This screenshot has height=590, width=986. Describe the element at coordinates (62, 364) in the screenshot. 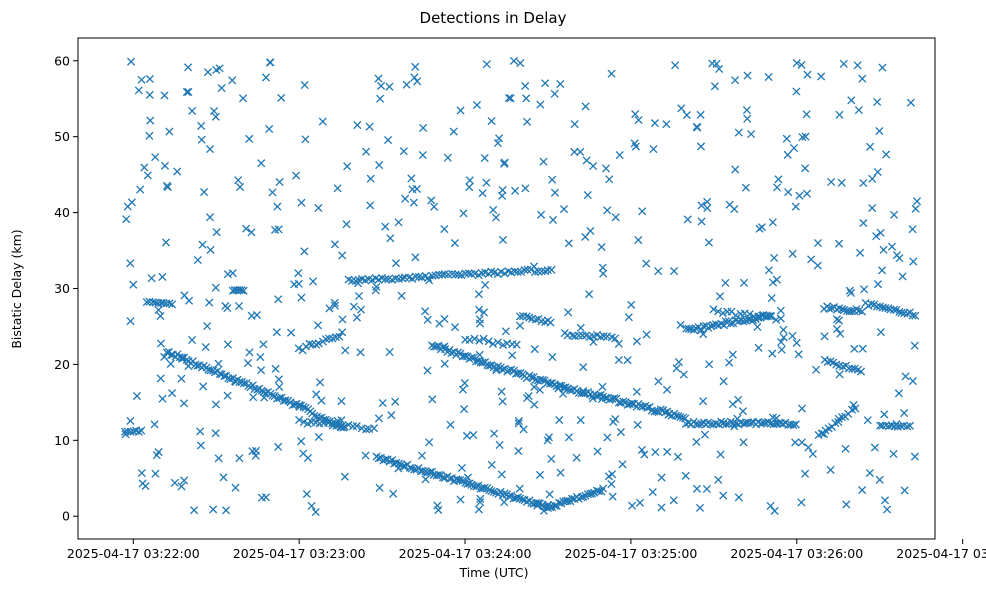

I see `y-tick-label: 20` at that location.